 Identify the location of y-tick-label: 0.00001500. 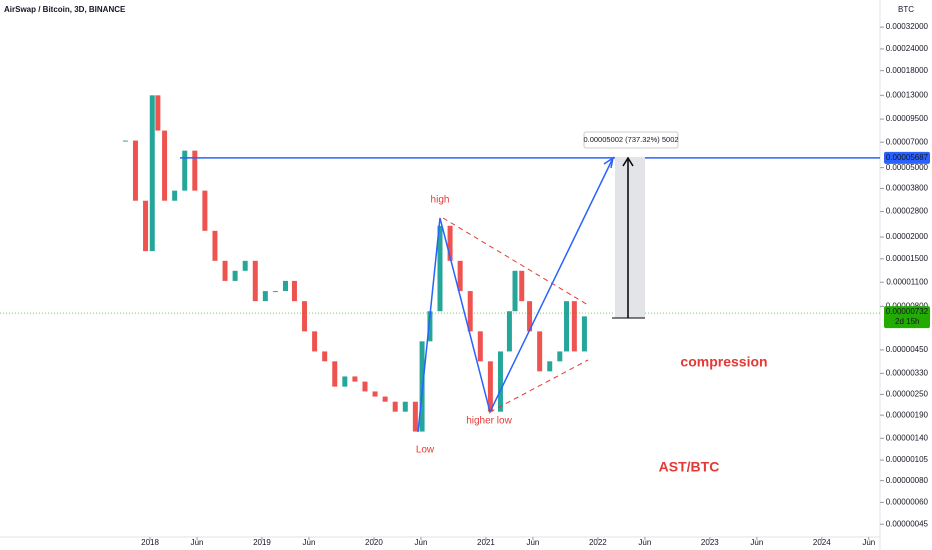
(907, 258).